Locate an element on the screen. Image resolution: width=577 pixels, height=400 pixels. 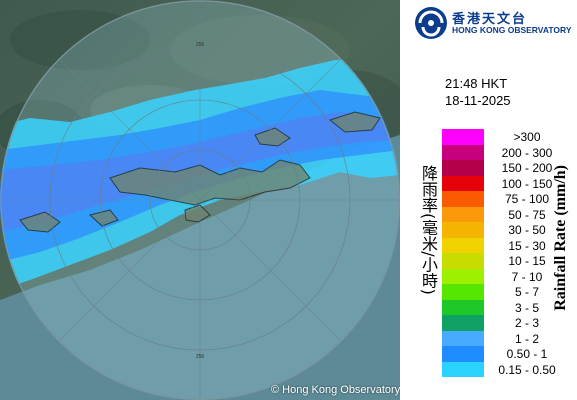
observatory-logo-icon is located at coordinates (431, 23).